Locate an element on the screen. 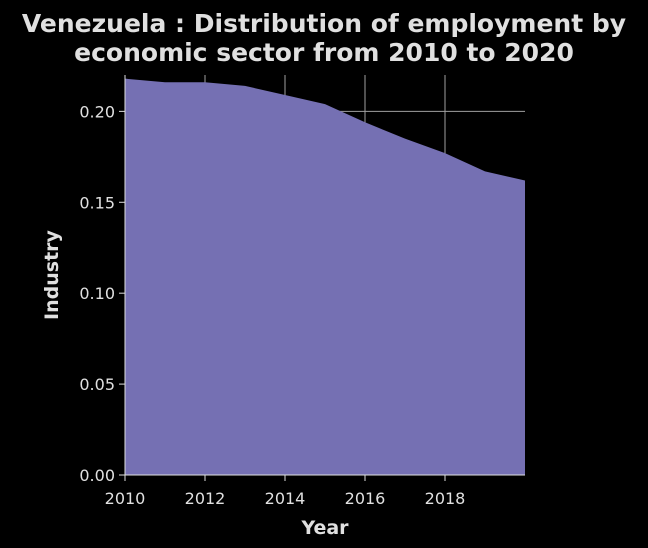 The height and width of the screenshot is (548, 648). x-tick-label: 2018 is located at coordinates (445, 498).